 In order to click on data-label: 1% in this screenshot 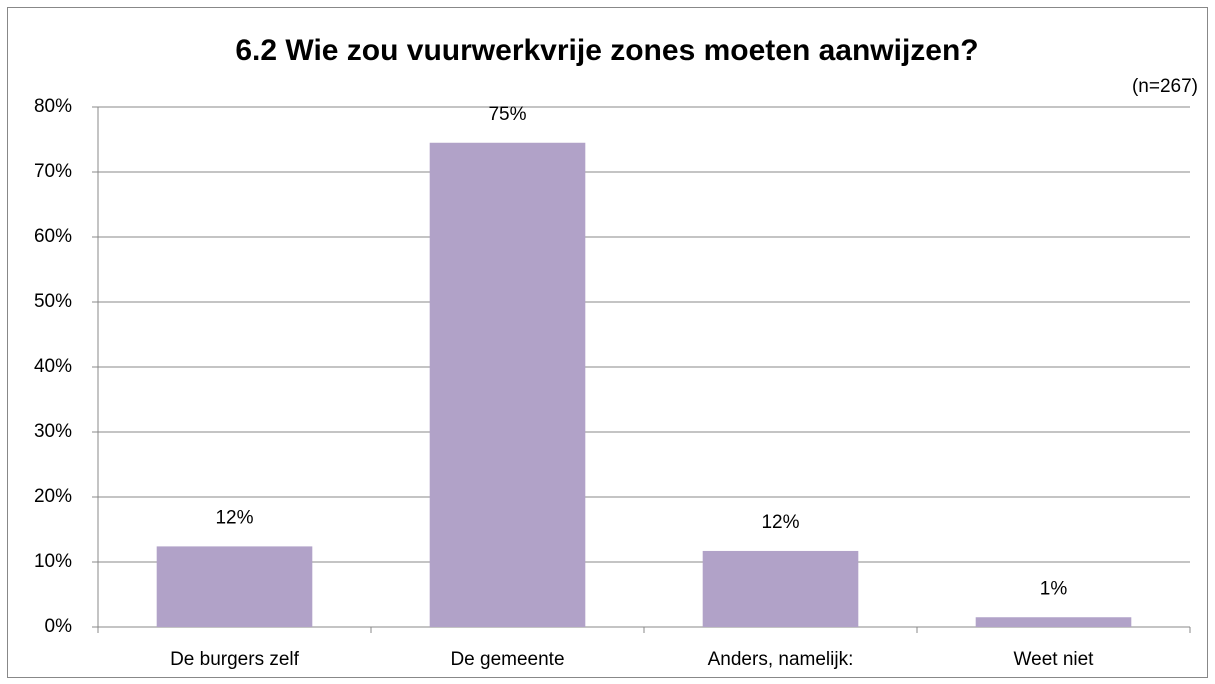, I will do `click(1054, 588)`.